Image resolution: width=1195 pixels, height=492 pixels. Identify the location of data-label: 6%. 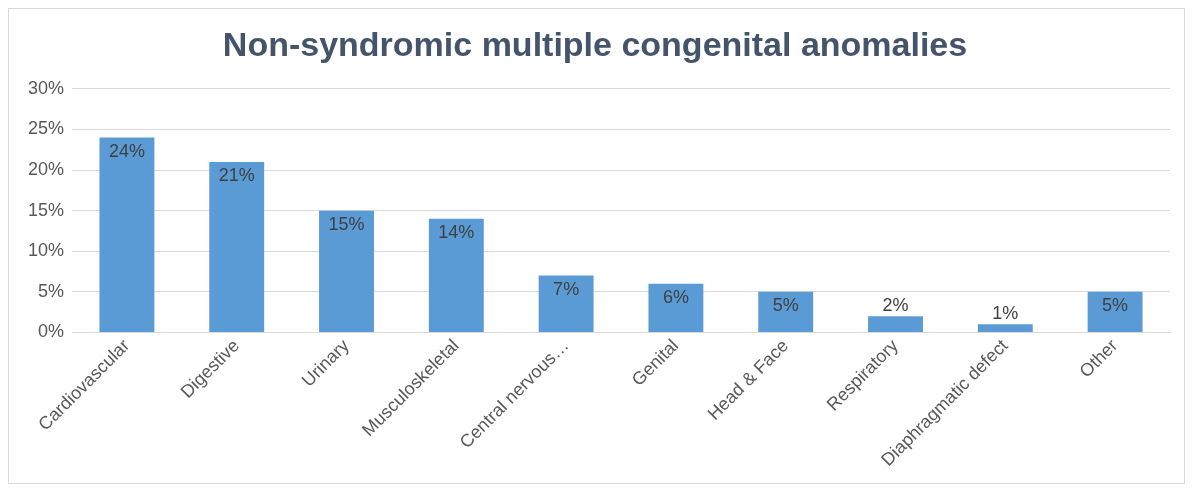
(675, 296).